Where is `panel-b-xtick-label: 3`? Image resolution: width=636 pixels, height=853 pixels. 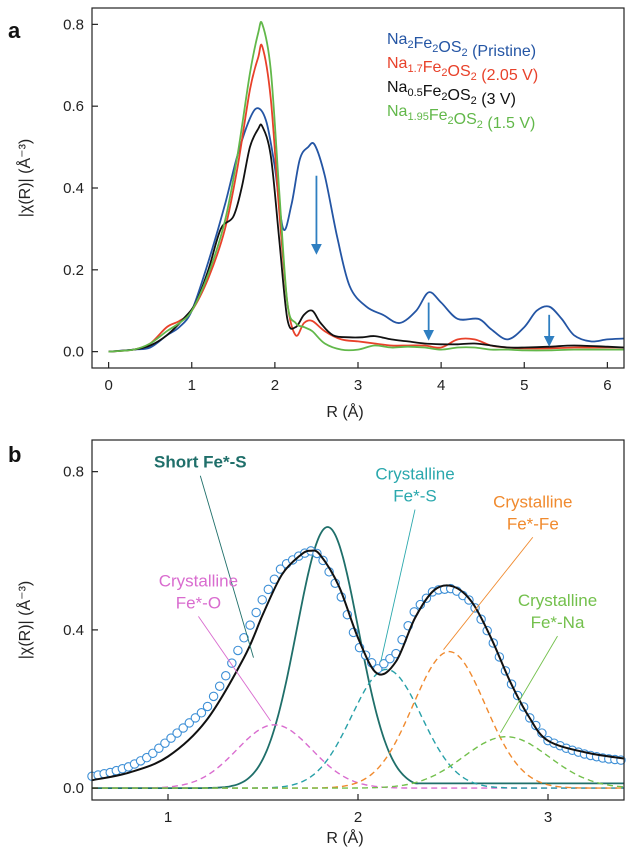 panel-b-xtick-label: 3 is located at coordinates (548, 817).